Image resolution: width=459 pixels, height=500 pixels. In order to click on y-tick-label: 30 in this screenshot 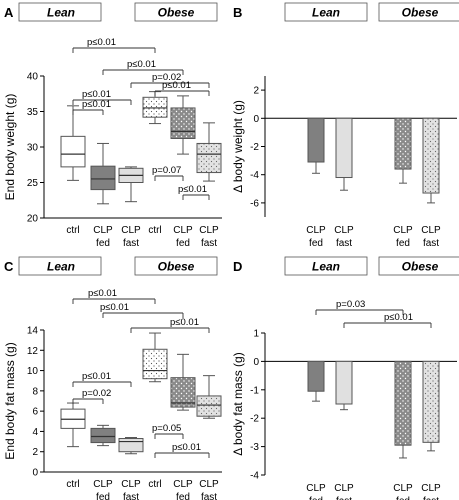, I will do `click(33, 148)`.